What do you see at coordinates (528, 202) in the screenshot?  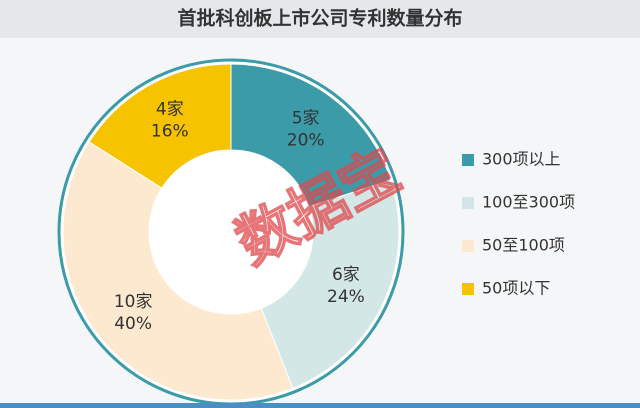 I see `legend-label: 100至300项` at bounding box center [528, 202].